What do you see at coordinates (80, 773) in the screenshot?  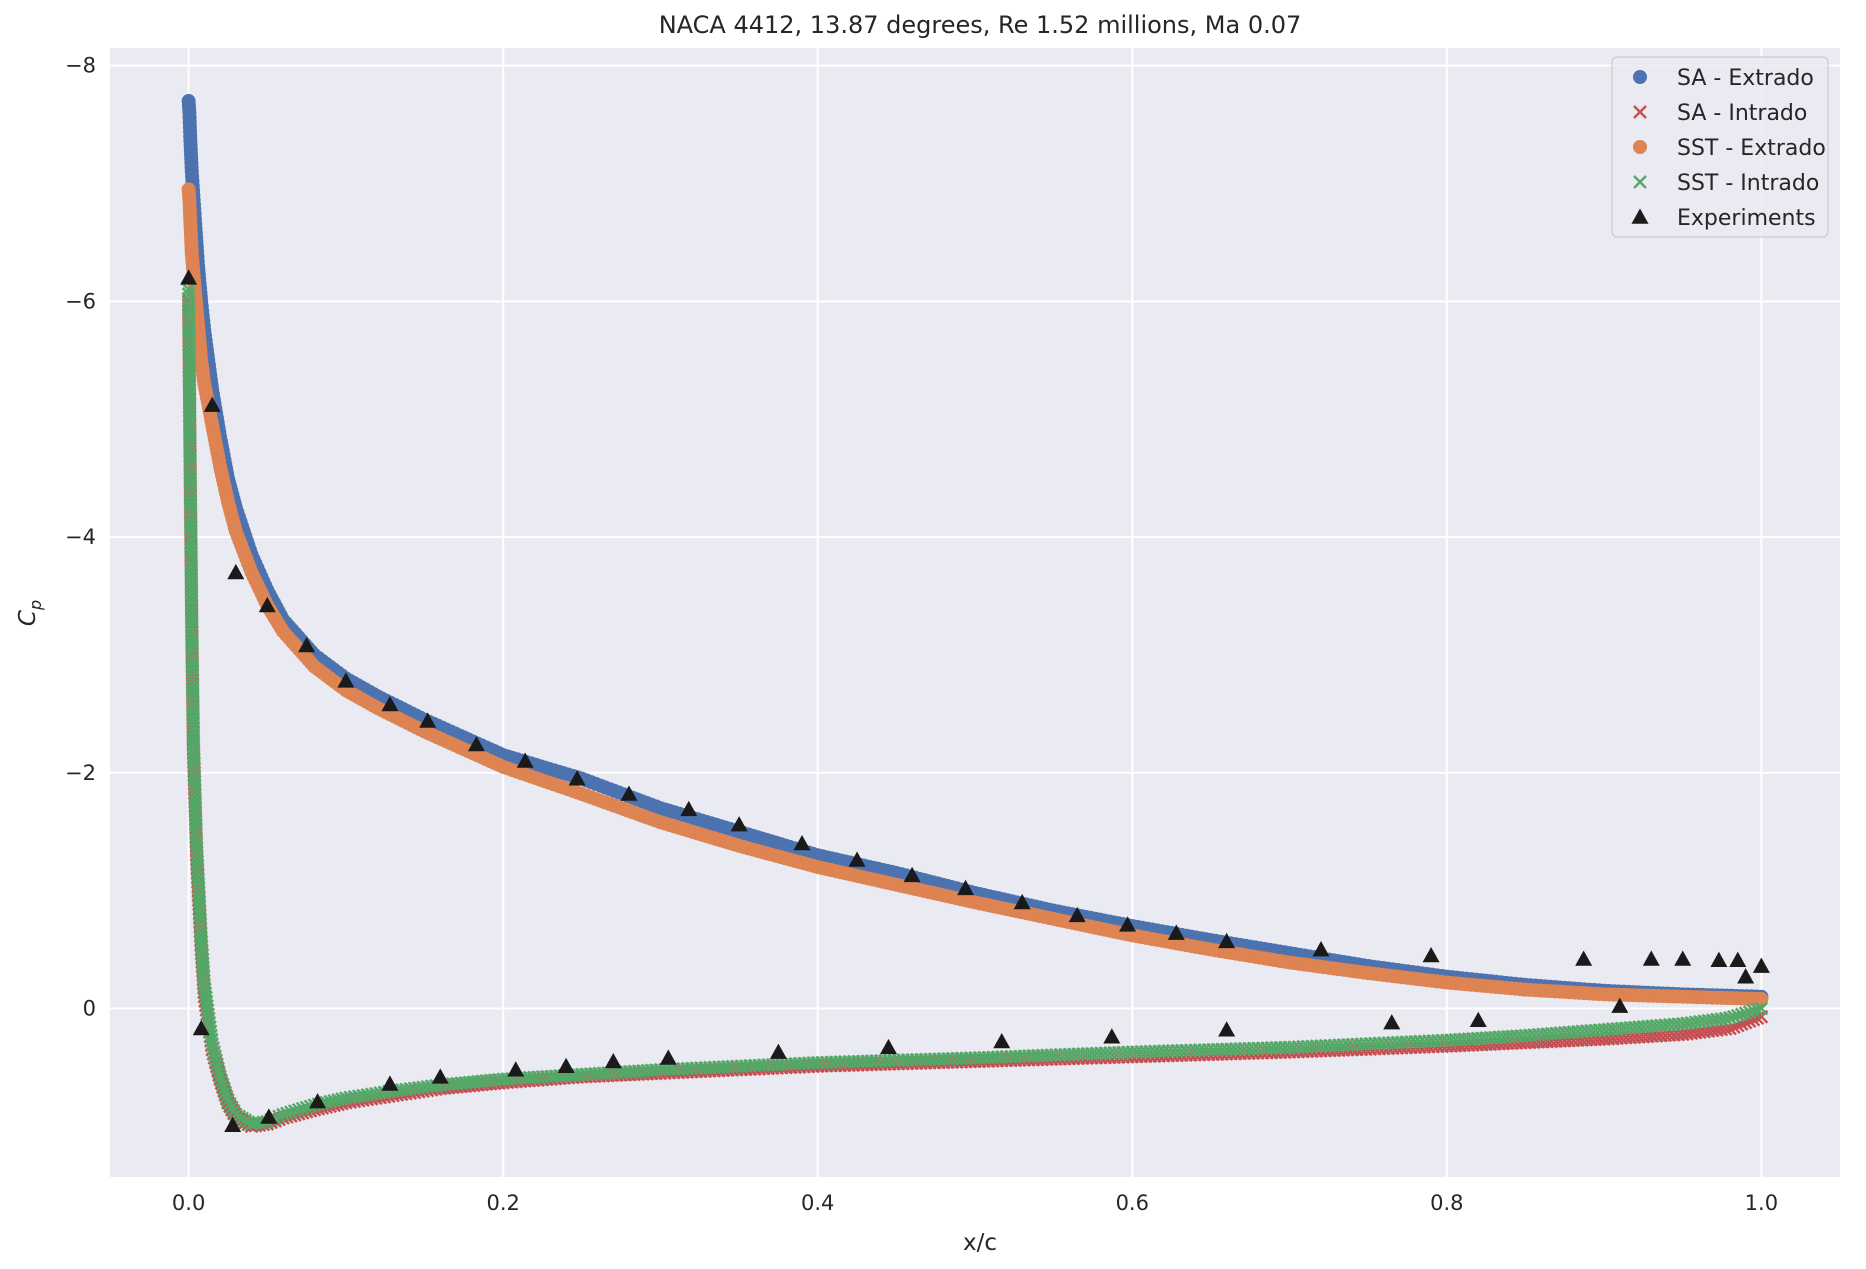 I see `y-tick-label: −2` at bounding box center [80, 773].